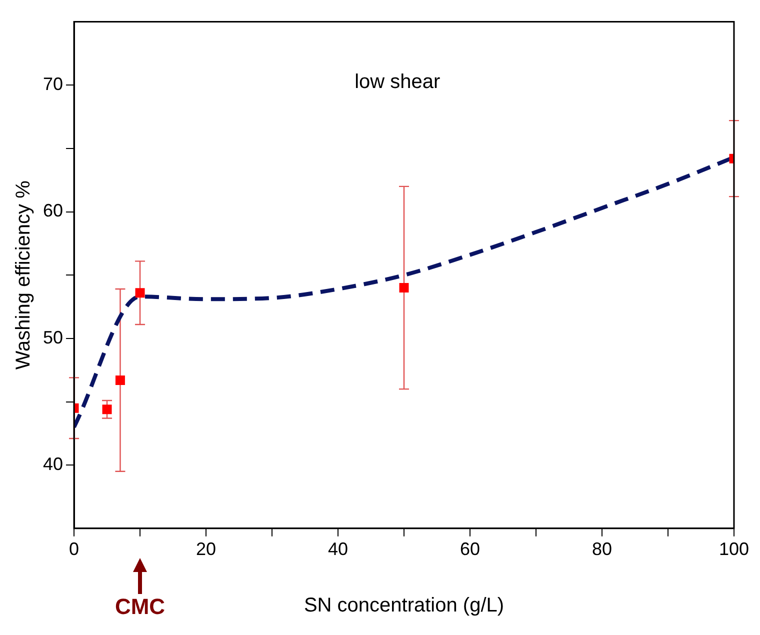  I want to click on annotation: low shear, so click(397, 82).